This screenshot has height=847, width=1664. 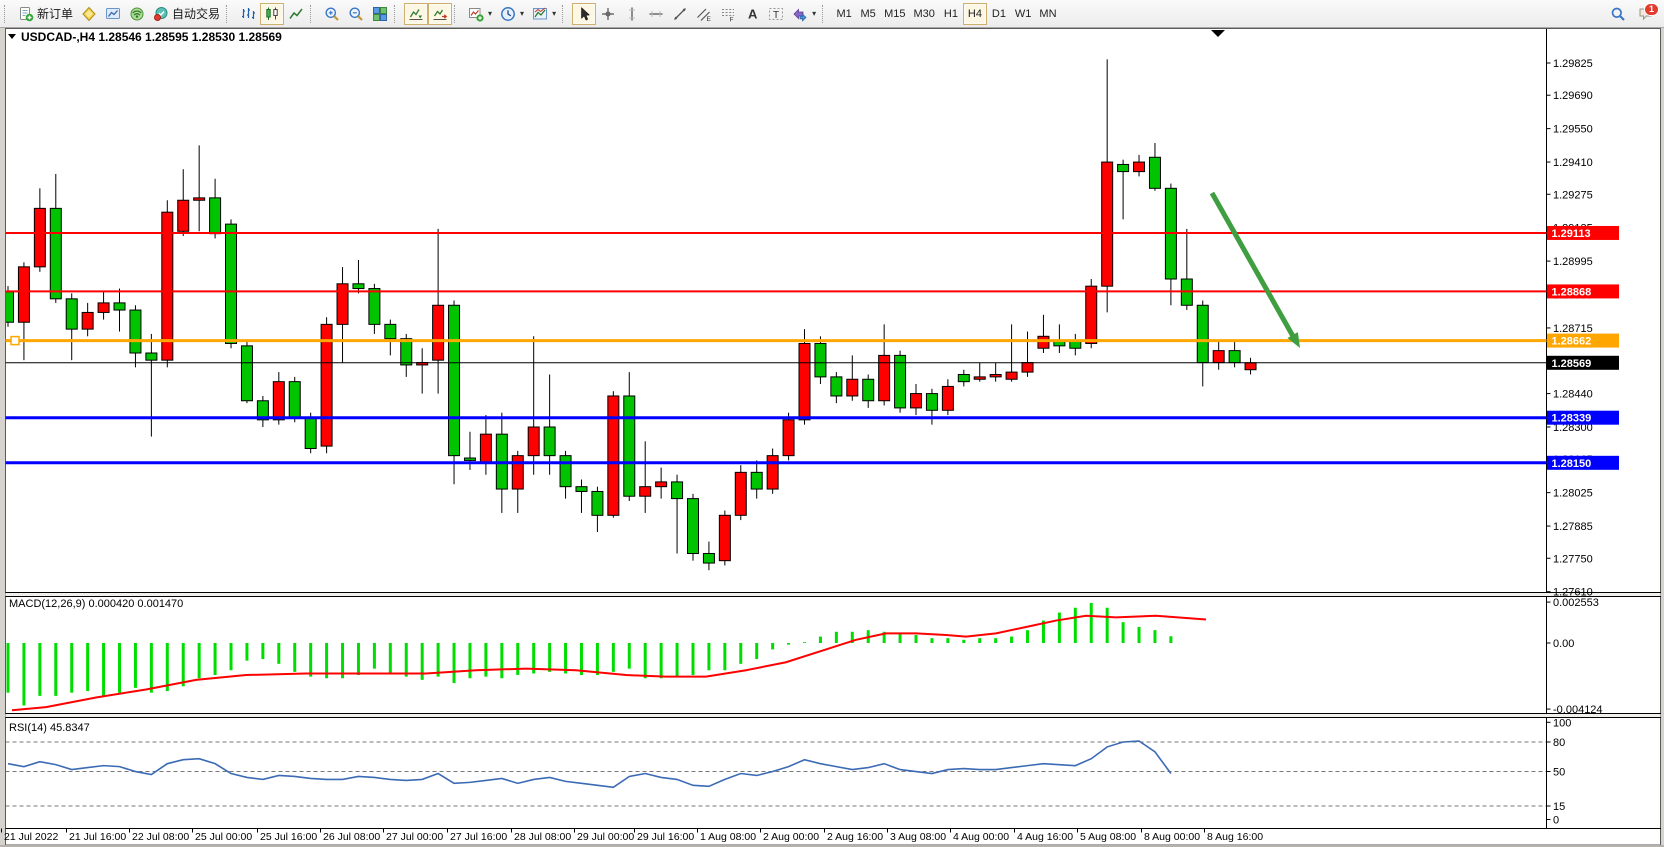 I want to click on tf-h1-button: H1, so click(x=951, y=14).